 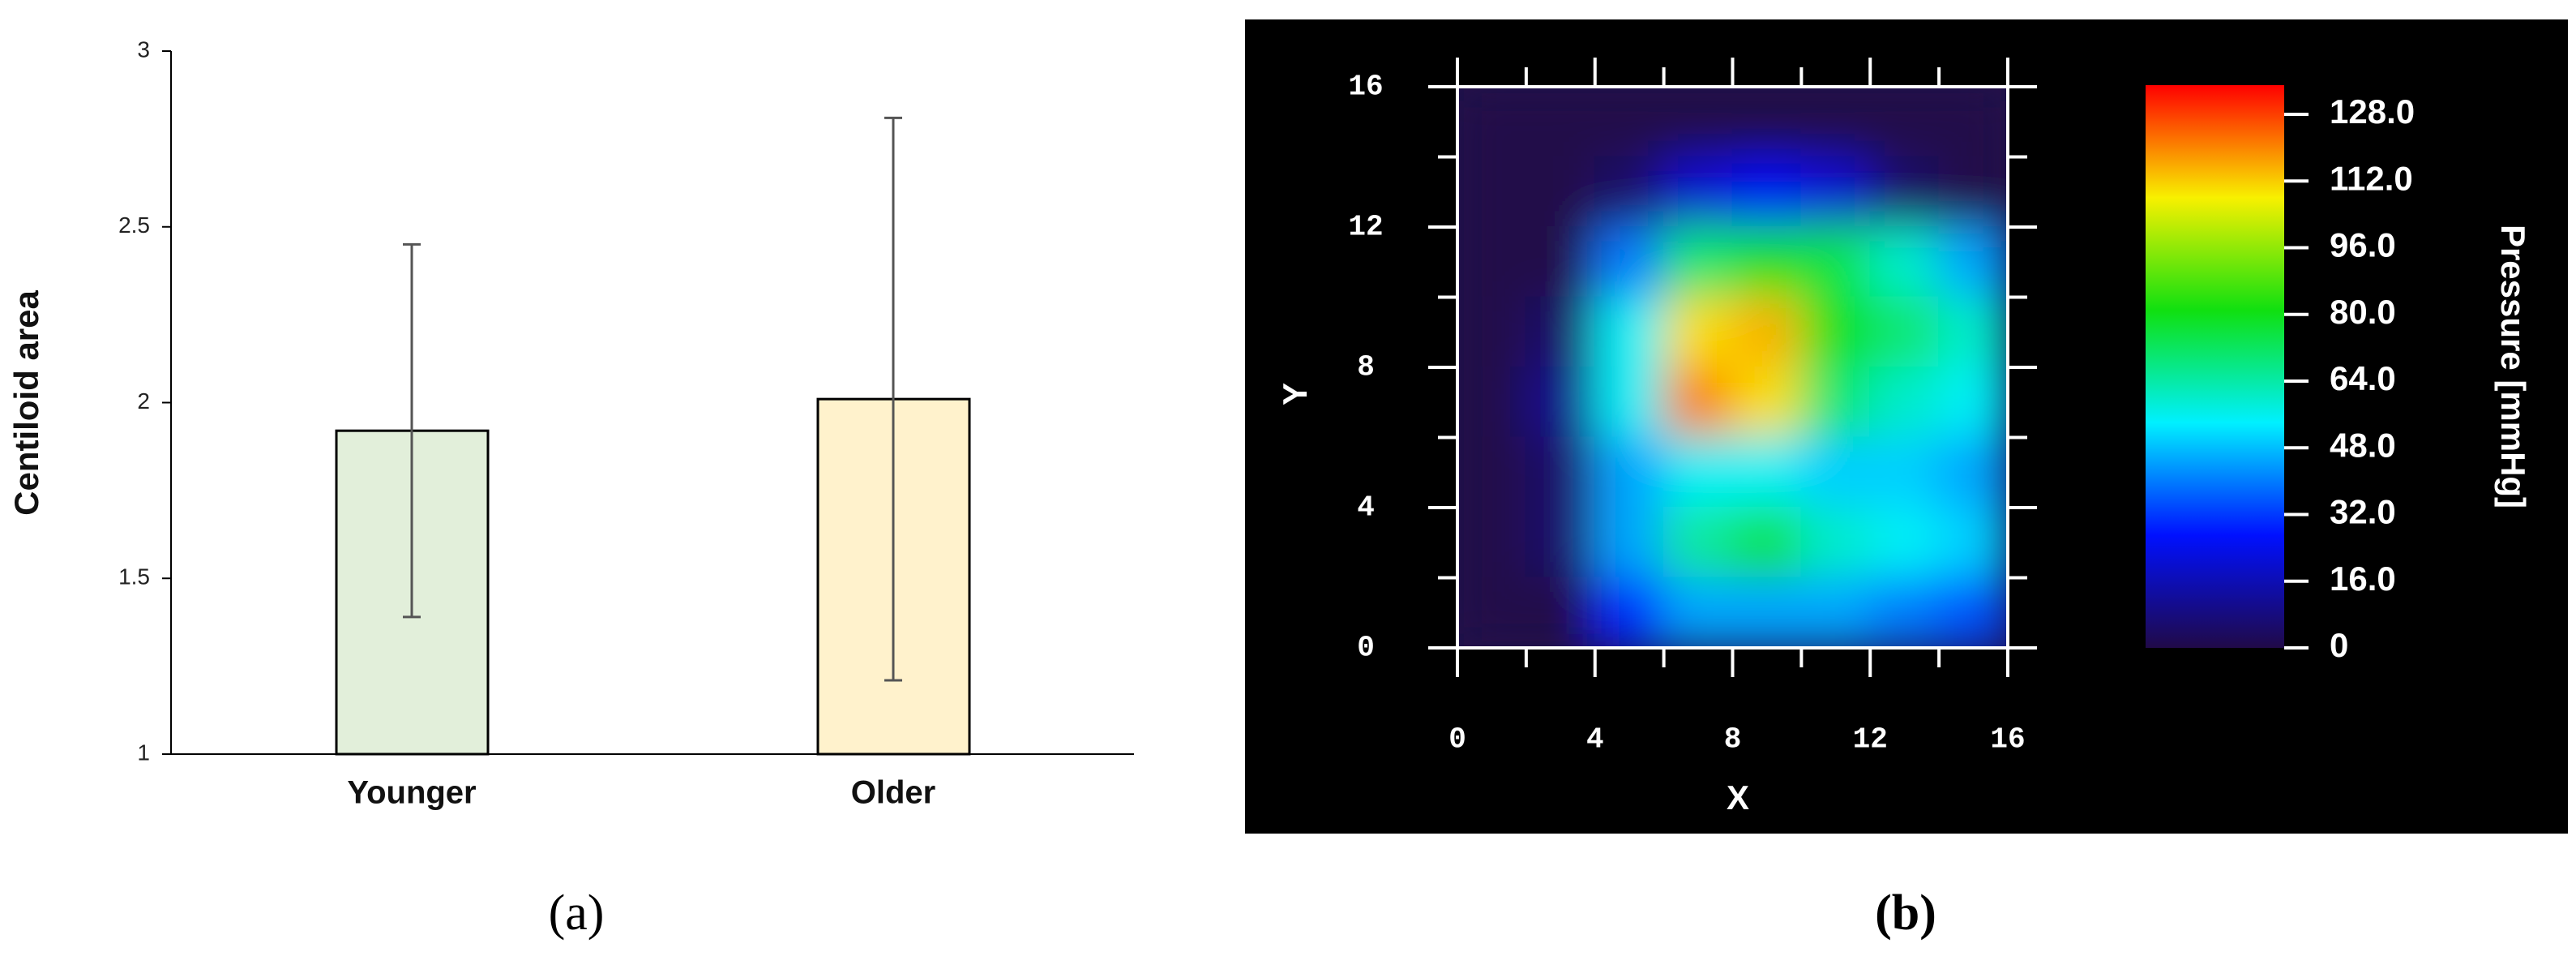 What do you see at coordinates (2372, 111) in the screenshot?
I see `colorbar-tick-label: 128.0` at bounding box center [2372, 111].